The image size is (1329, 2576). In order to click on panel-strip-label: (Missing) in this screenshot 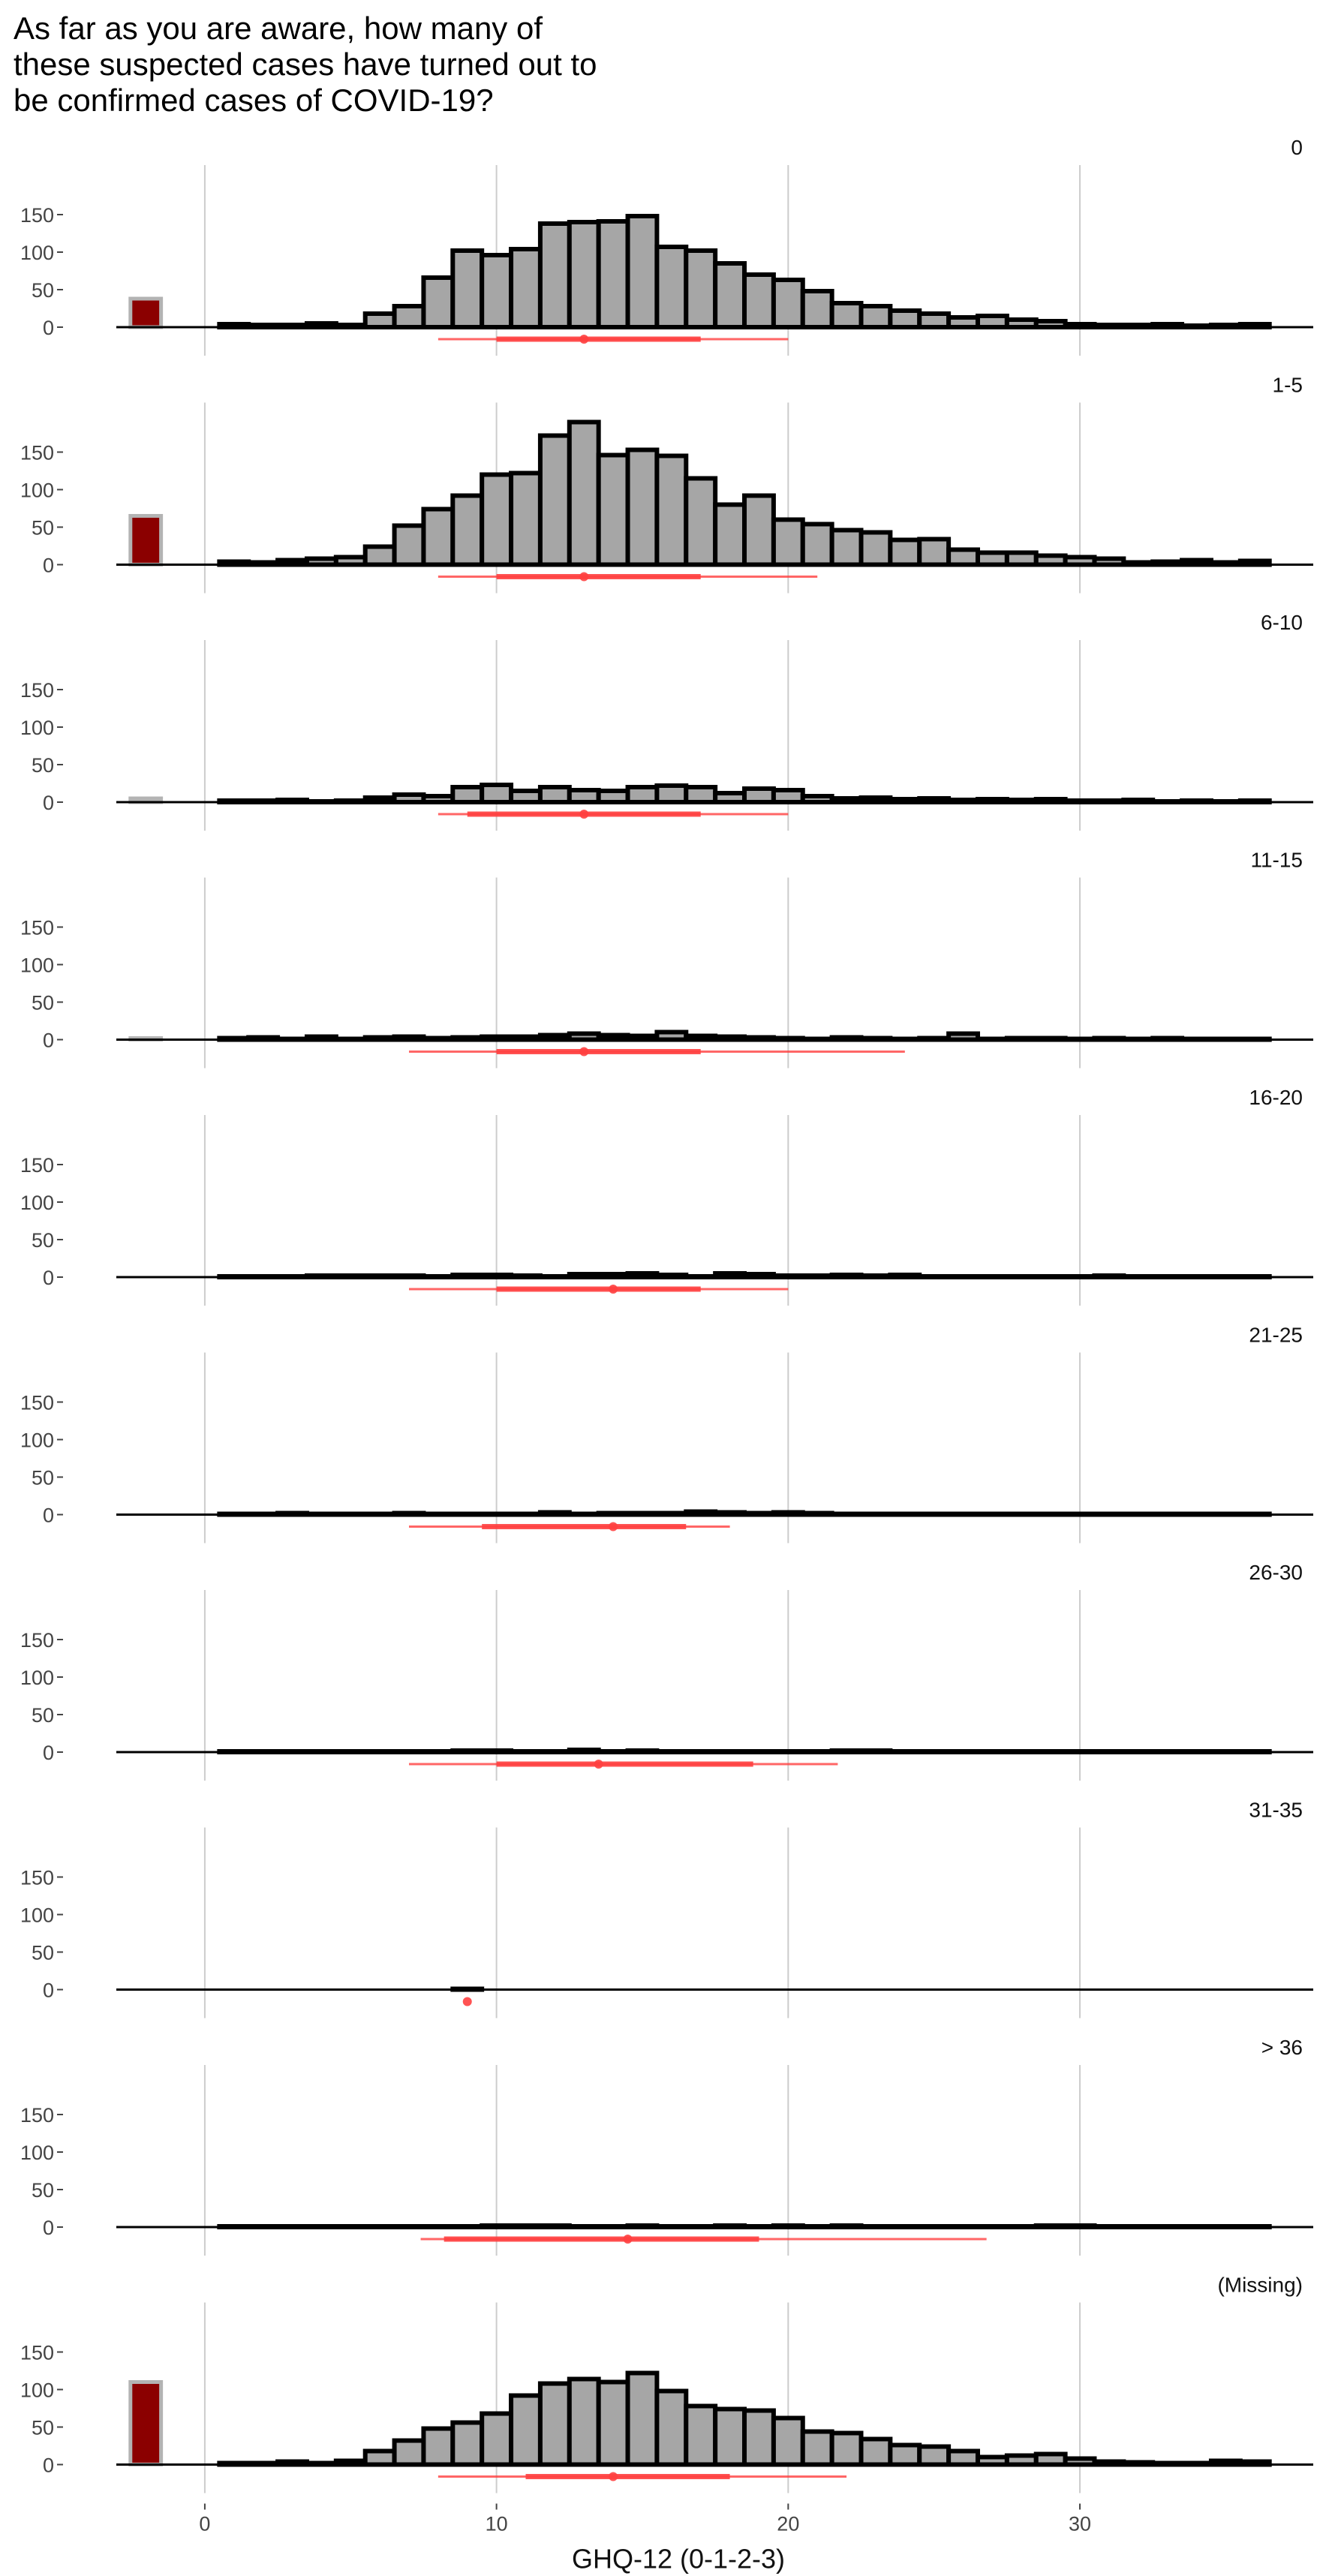, I will do `click(1260, 2285)`.